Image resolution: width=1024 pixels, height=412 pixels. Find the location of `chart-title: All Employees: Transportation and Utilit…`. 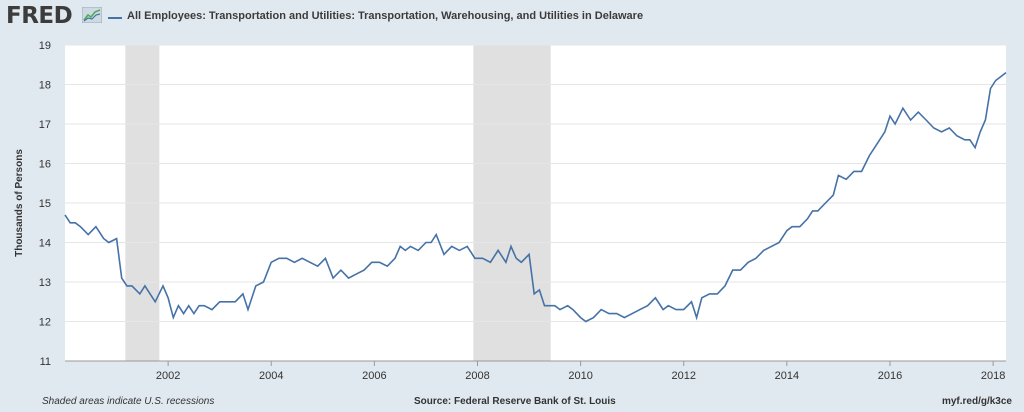

chart-title: All Employees: Transportation and Utilit… is located at coordinates (385, 16).